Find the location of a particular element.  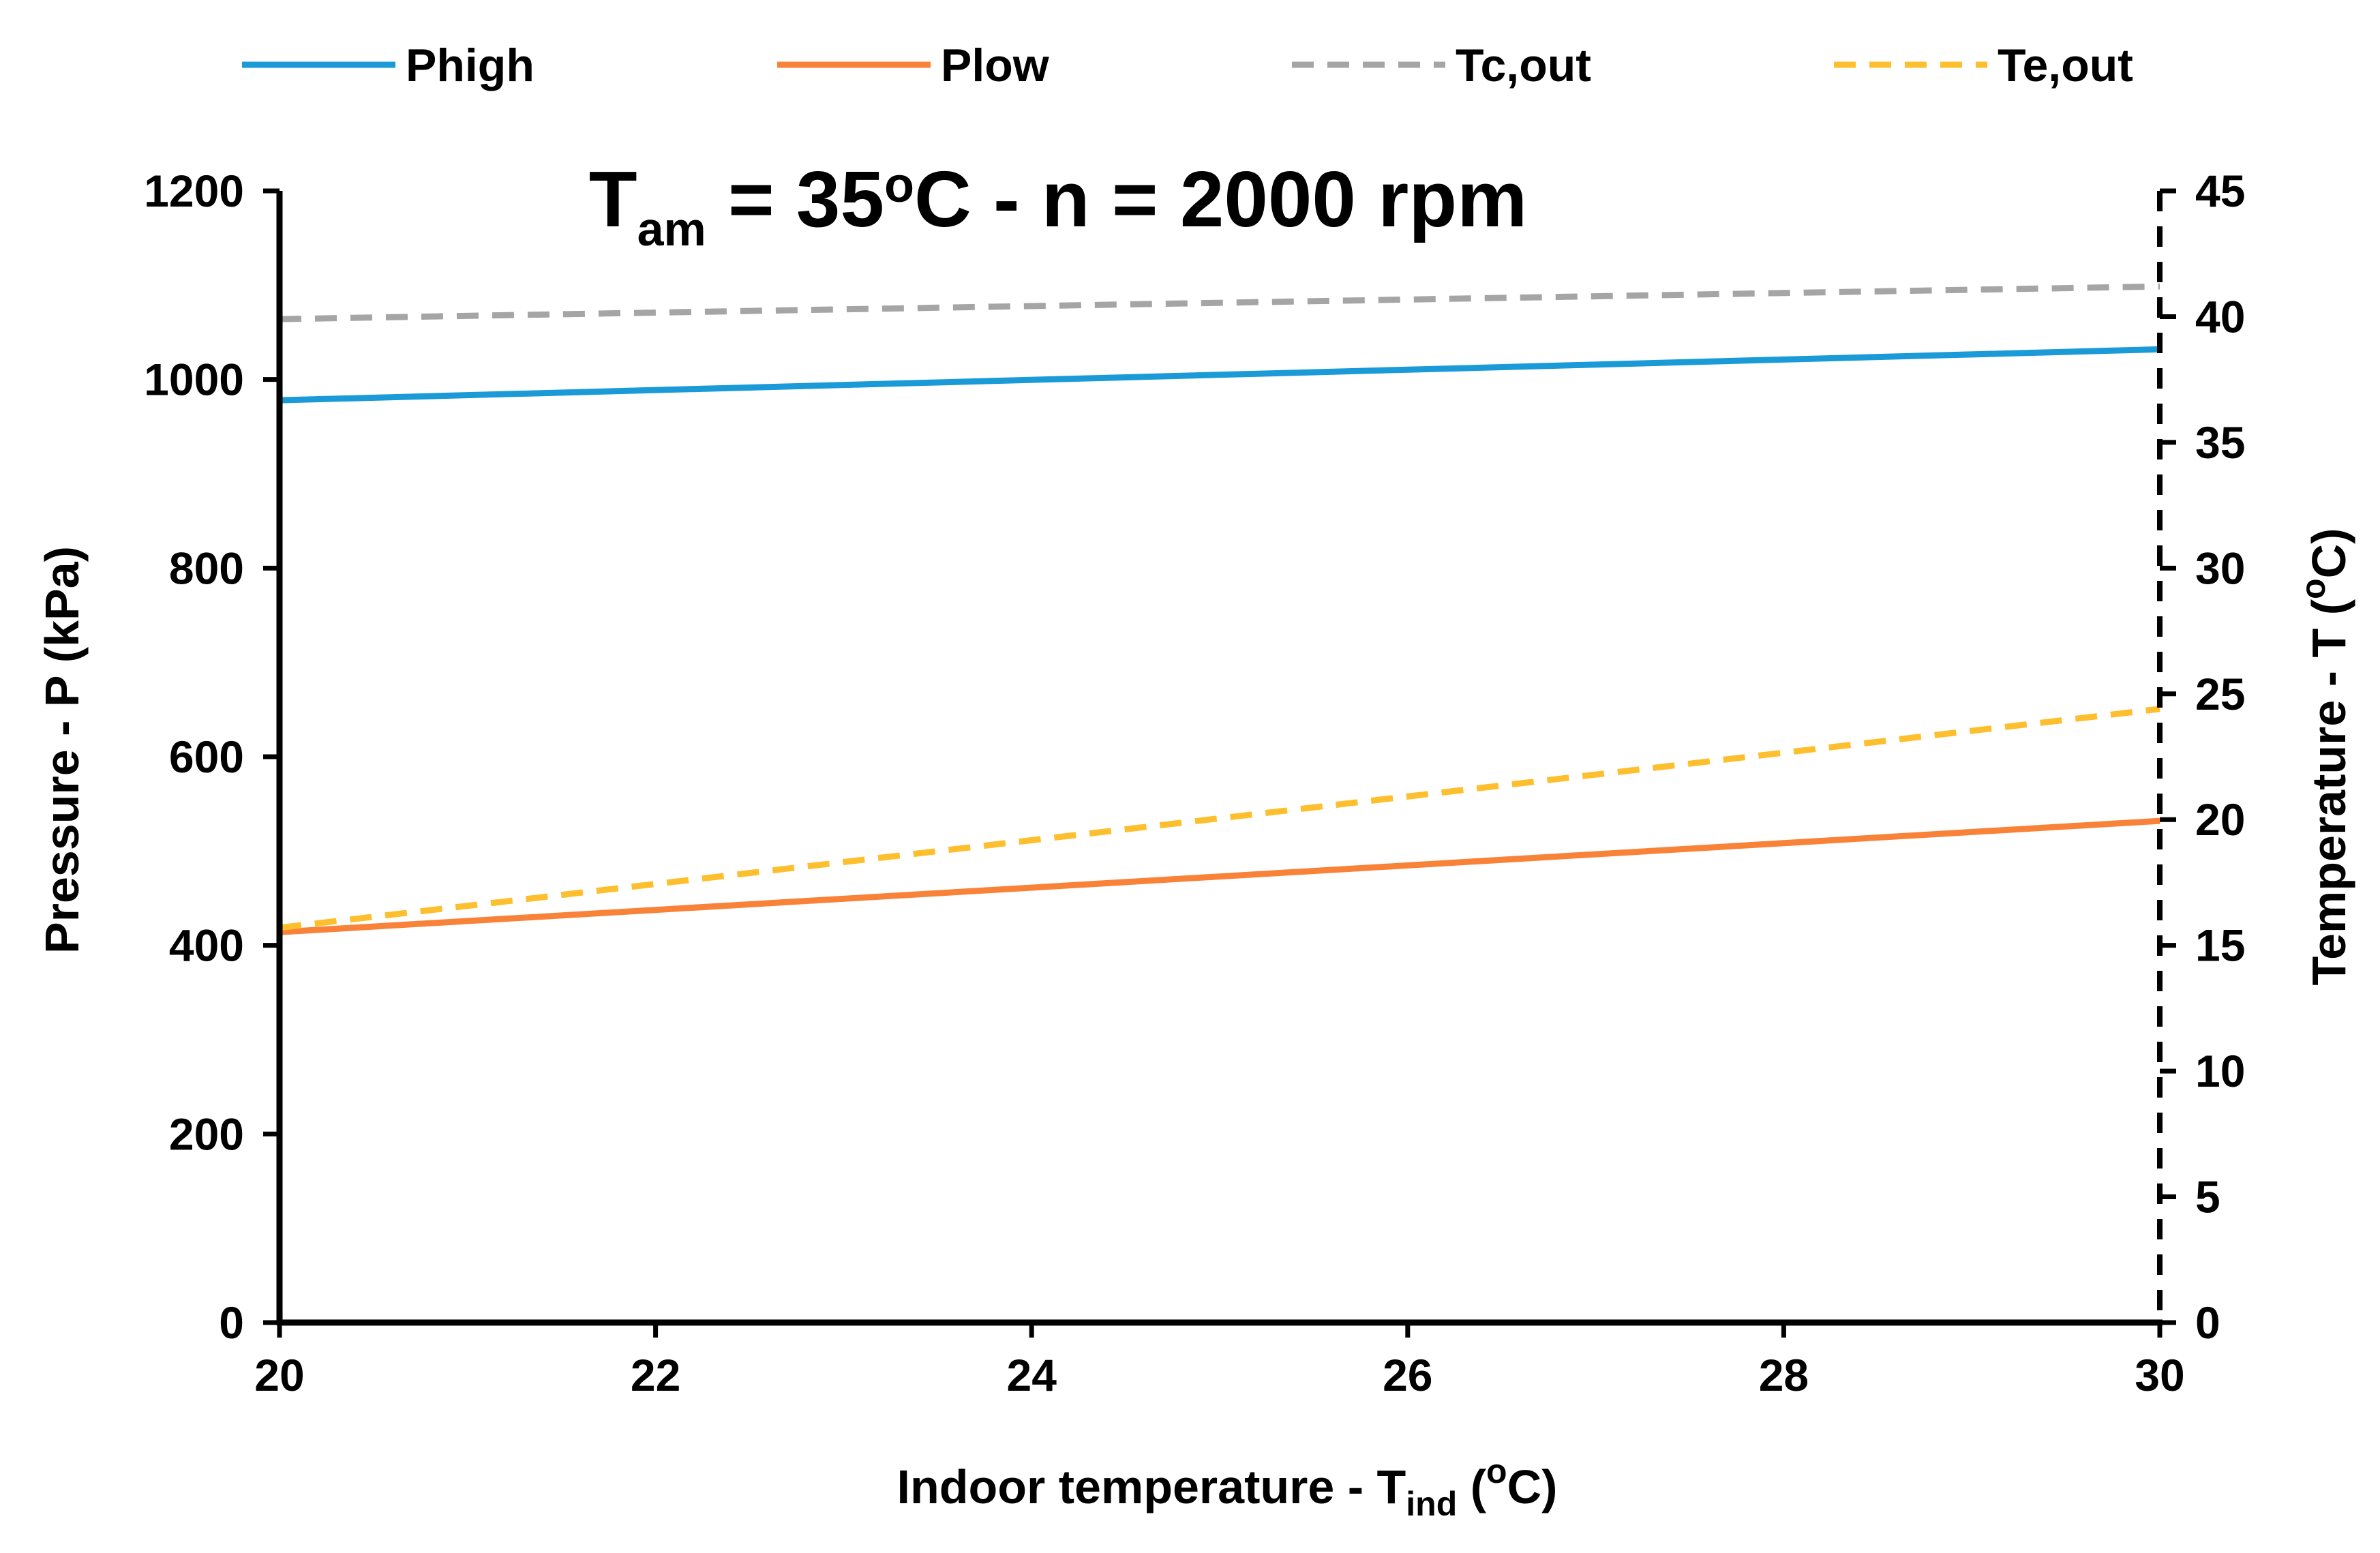

series-line-phigh is located at coordinates (1219, 375).